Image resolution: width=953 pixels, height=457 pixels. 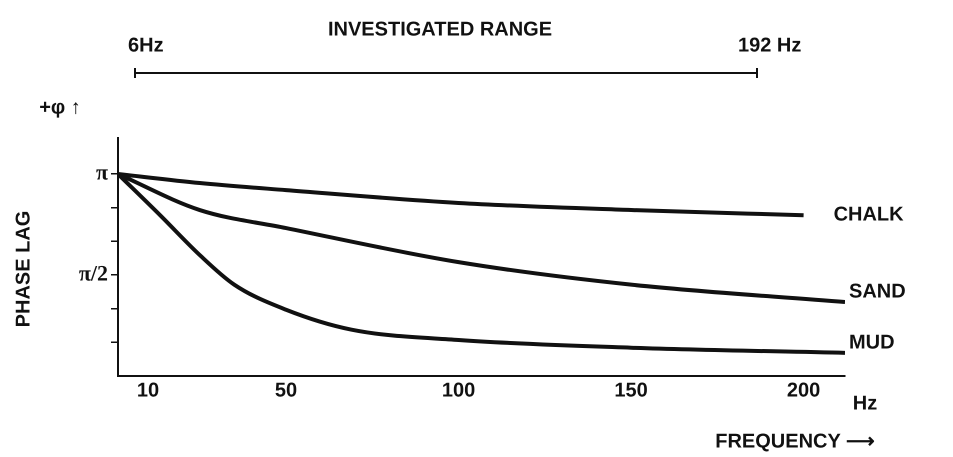 I want to click on text: +φ ↑, so click(x=60, y=107).